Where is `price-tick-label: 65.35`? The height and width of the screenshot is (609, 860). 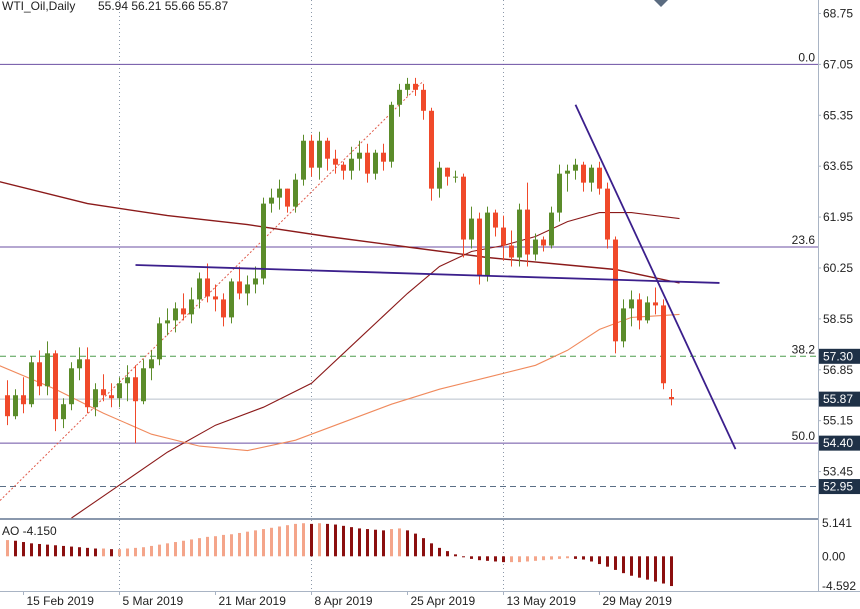
price-tick-label: 65.35 is located at coordinates (838, 115).